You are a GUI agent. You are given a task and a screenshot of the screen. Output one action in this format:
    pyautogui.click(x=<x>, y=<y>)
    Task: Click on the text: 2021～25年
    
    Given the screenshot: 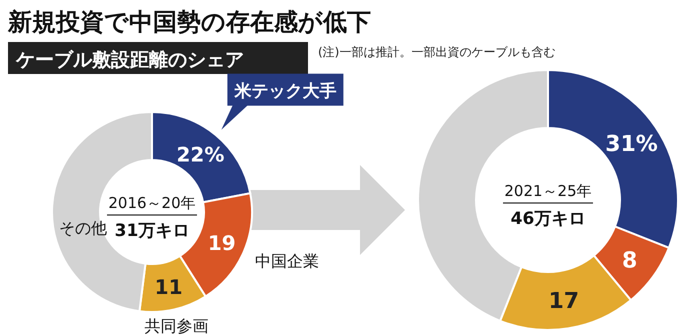 What is the action you would take?
    pyautogui.click(x=548, y=191)
    